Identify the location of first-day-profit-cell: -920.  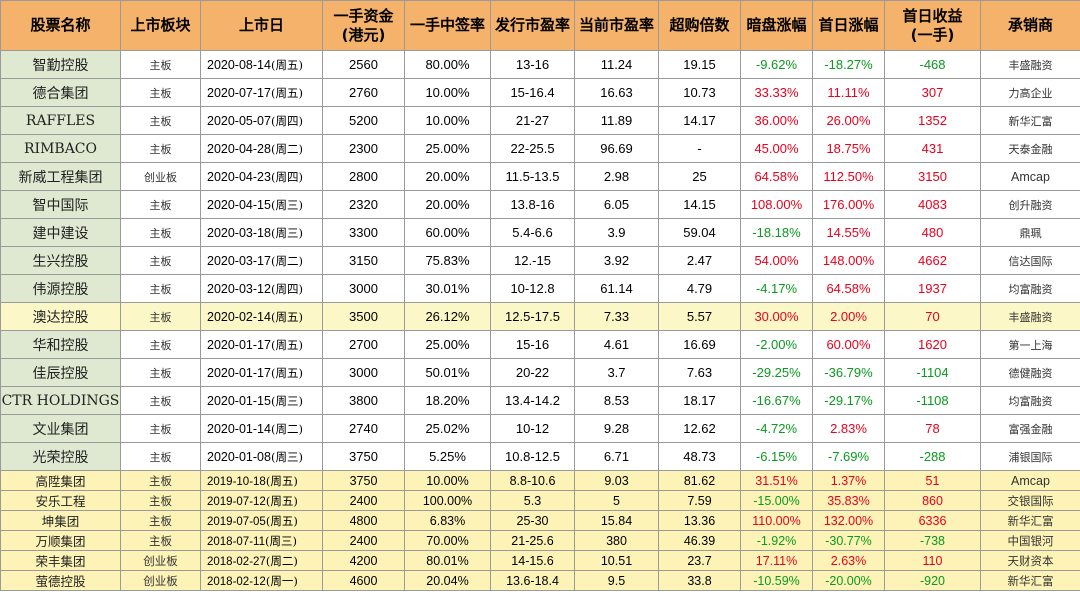
(932, 580).